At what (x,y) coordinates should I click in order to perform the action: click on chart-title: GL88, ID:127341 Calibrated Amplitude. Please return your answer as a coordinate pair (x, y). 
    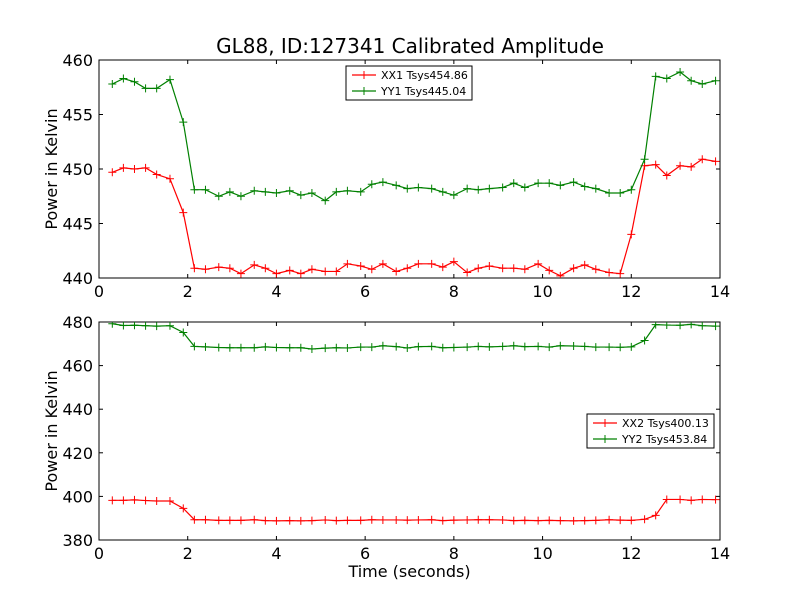
    Looking at the image, I should click on (410, 46).